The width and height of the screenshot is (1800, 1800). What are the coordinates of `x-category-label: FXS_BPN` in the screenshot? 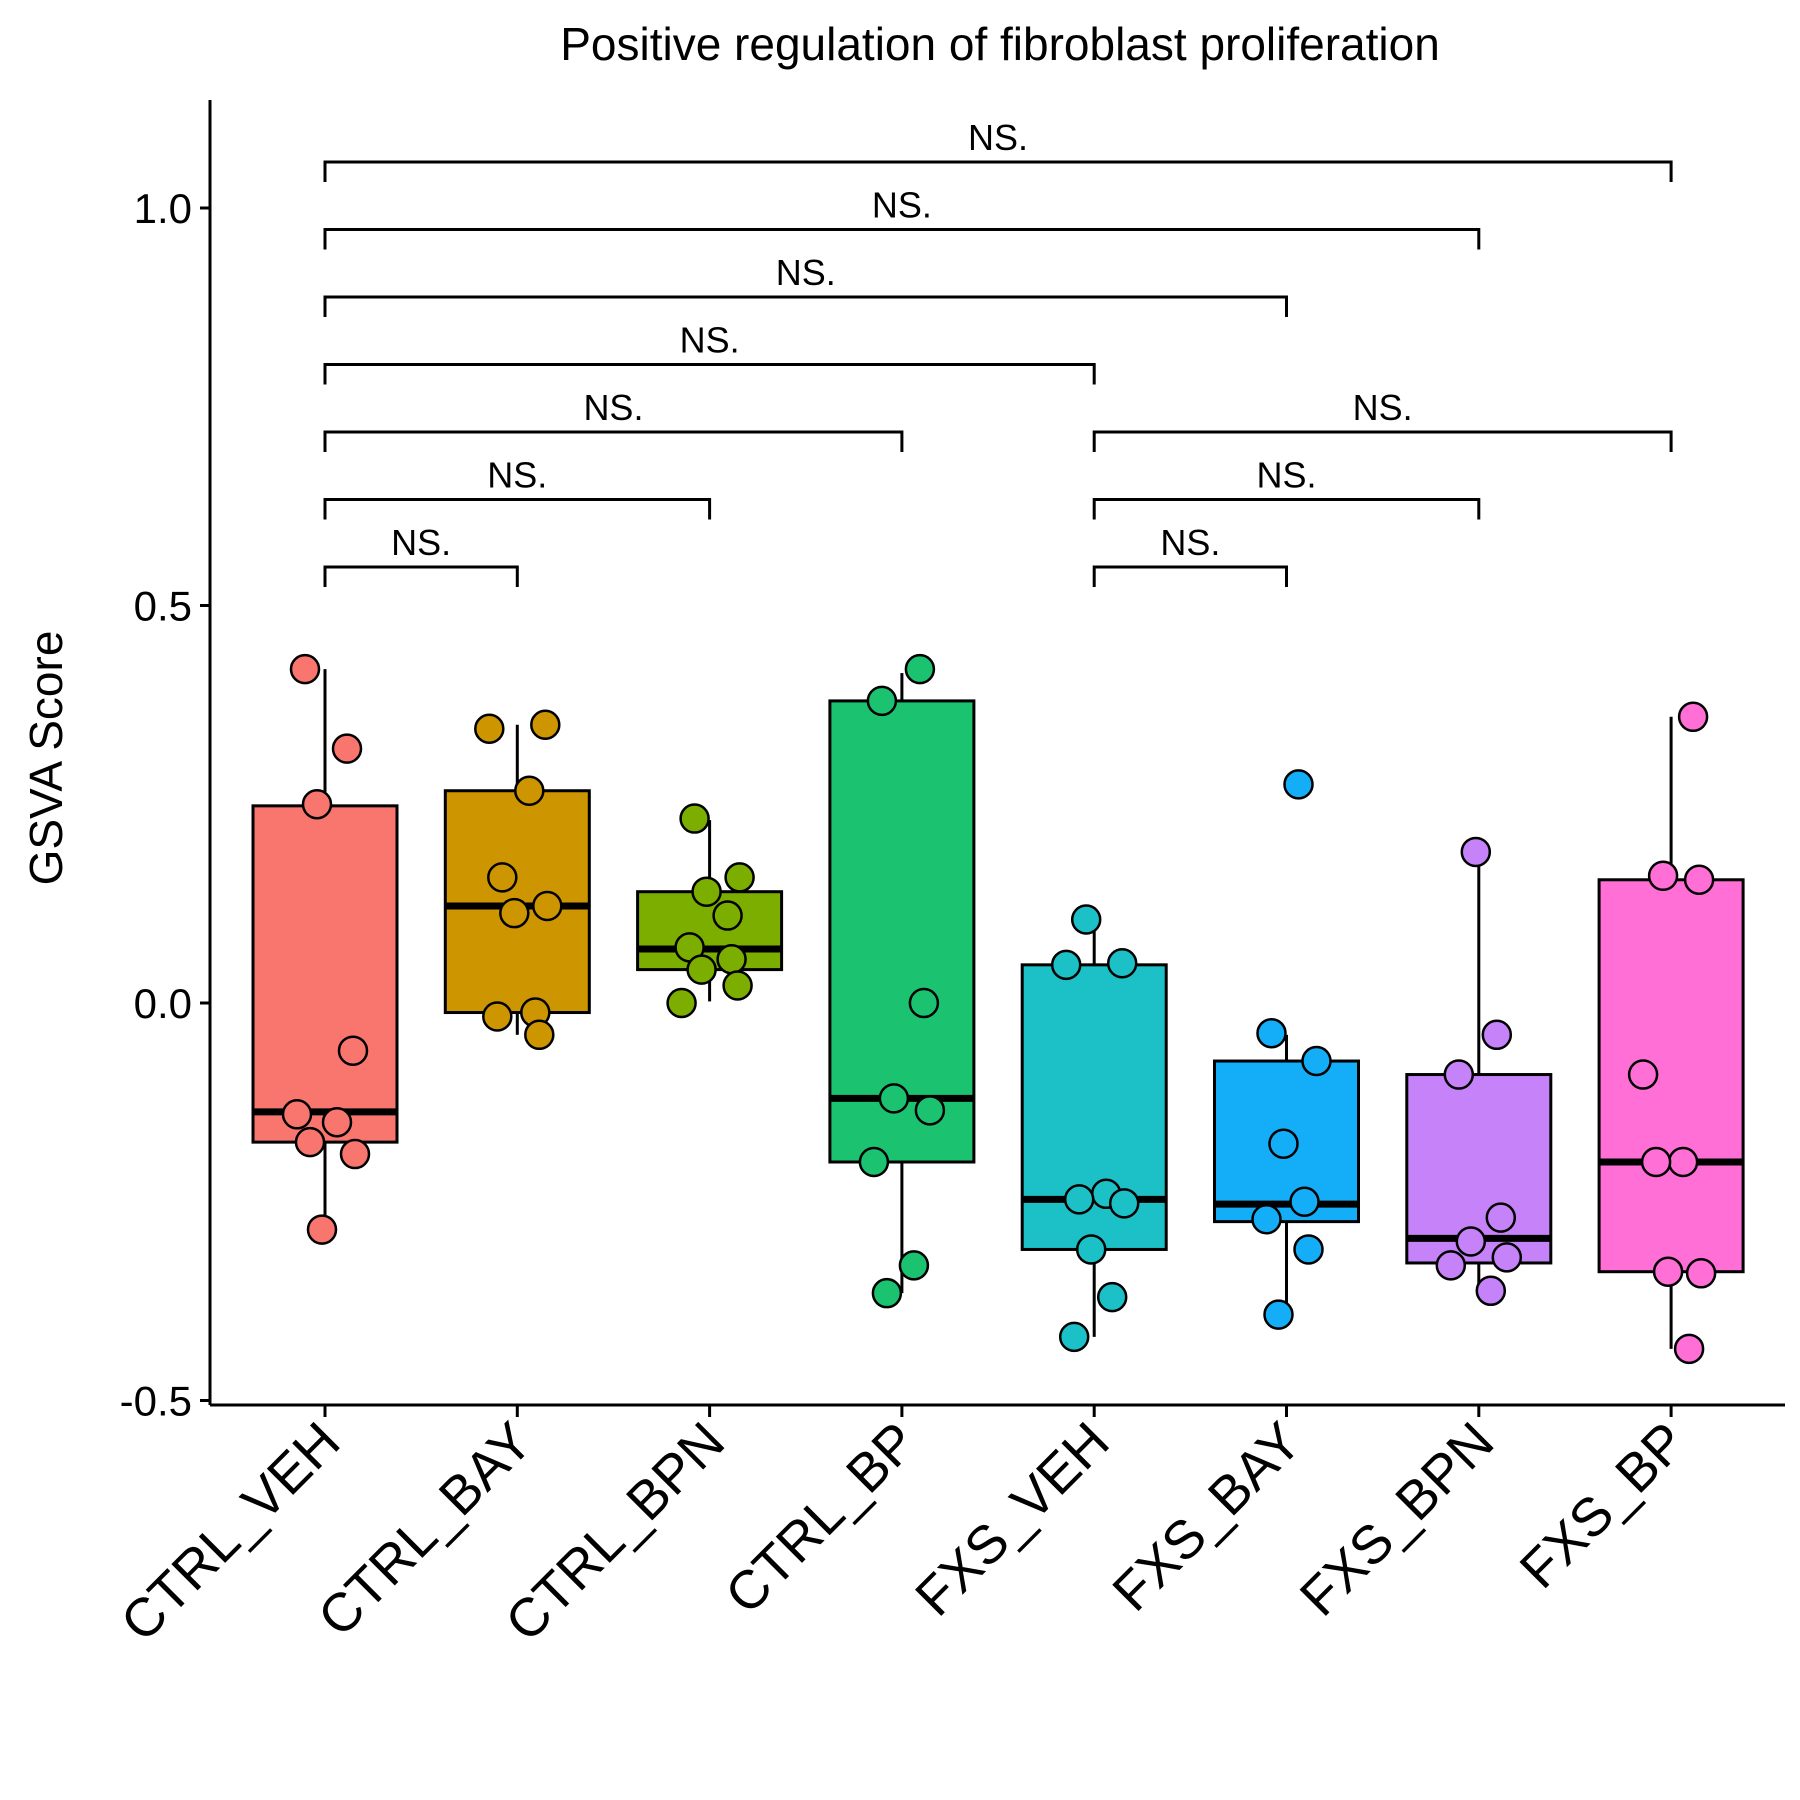 It's located at (1397, 1519).